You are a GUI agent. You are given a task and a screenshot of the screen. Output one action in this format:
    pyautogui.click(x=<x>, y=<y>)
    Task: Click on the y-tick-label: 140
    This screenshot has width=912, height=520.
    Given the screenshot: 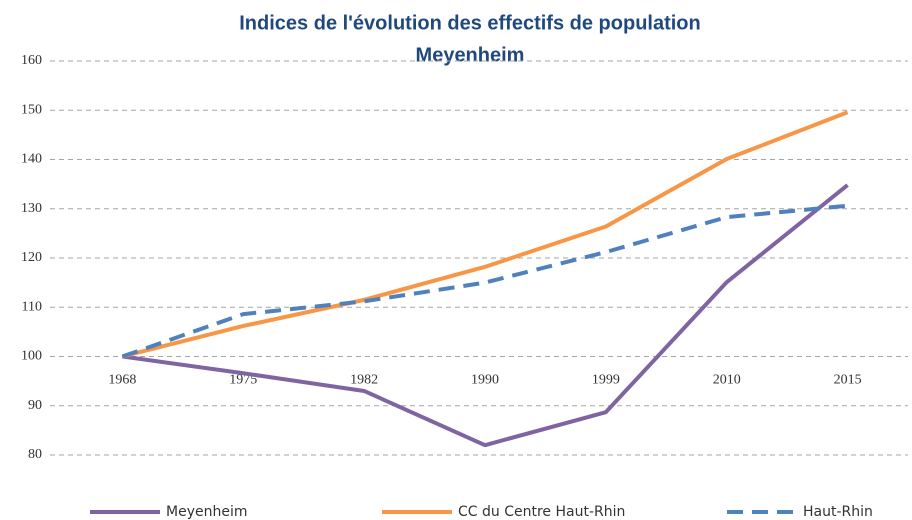 What is the action you would take?
    pyautogui.click(x=31, y=159)
    